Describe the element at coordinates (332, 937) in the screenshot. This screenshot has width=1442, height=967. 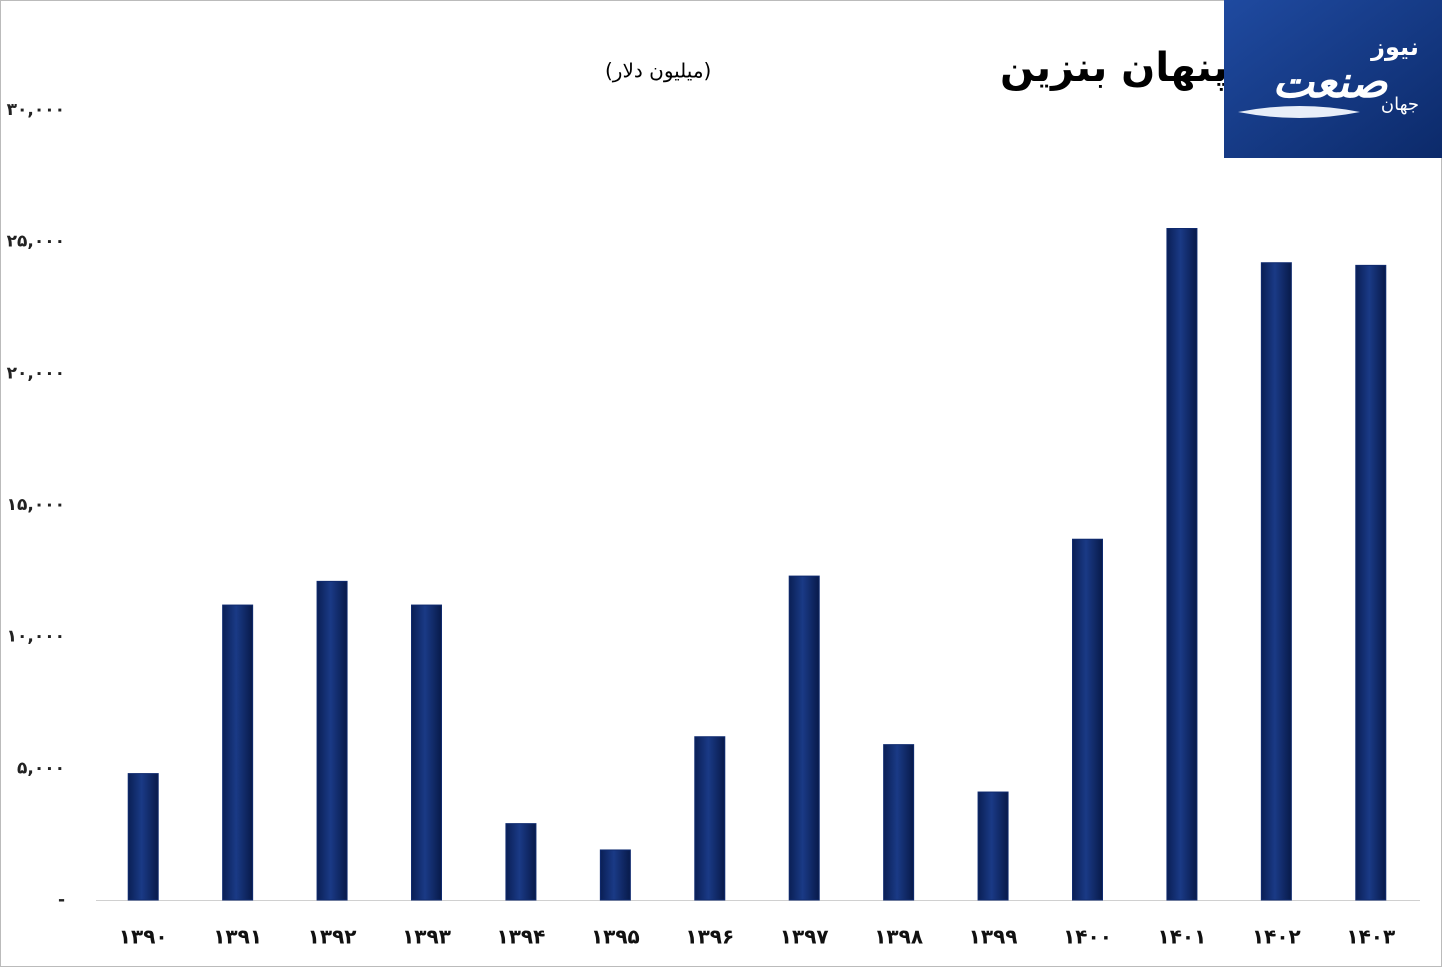
I see `x-tick-label: ۱۳۹۲` at that location.